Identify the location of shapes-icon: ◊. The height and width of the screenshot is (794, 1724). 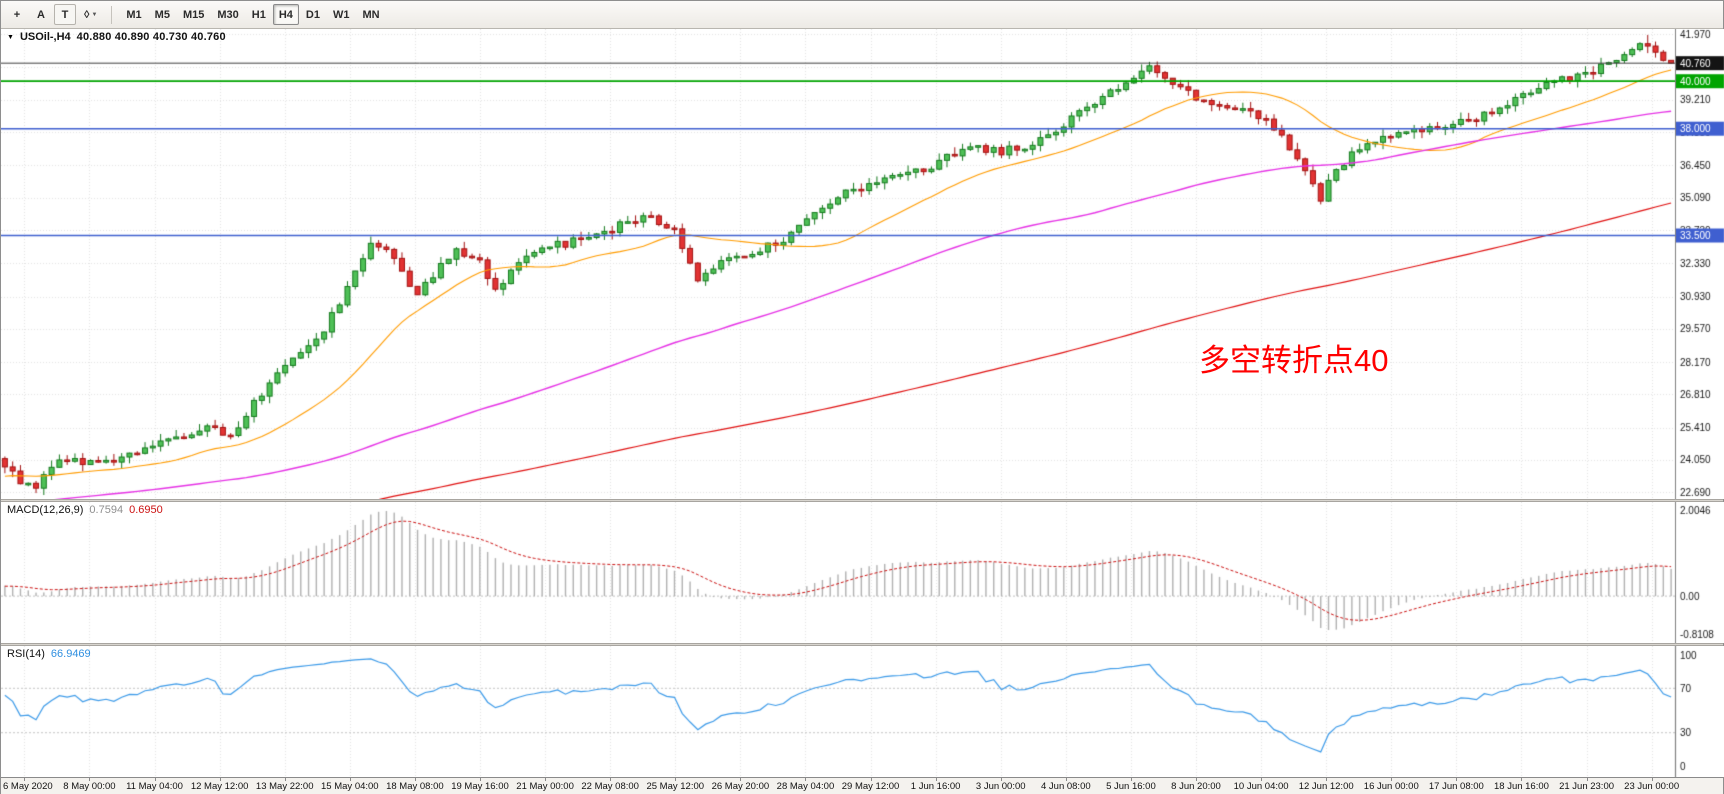
(87, 14).